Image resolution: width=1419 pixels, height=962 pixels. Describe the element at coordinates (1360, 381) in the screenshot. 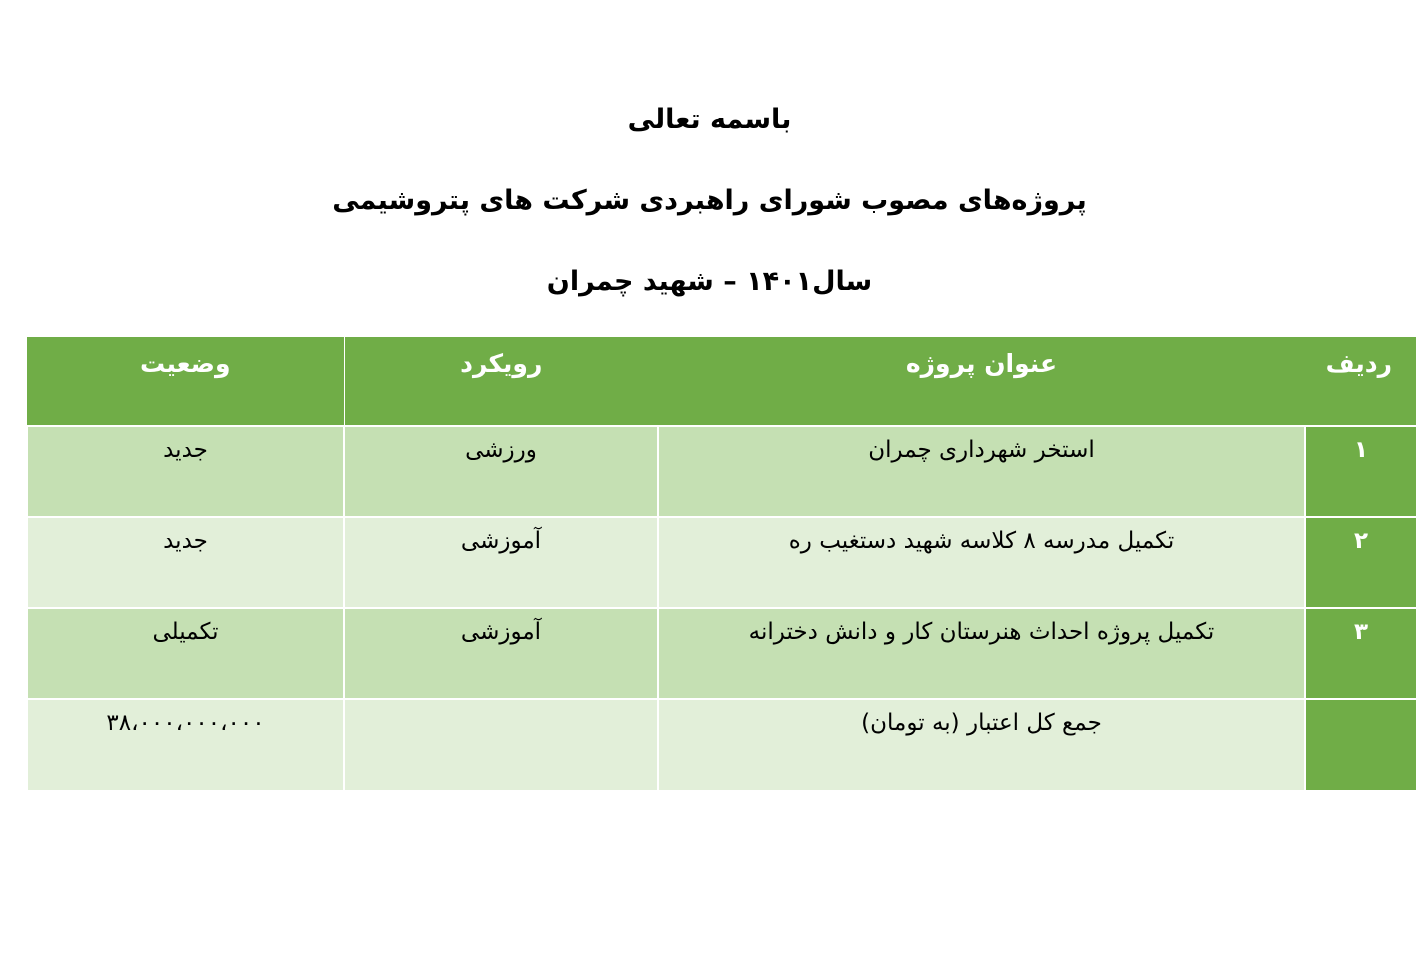

I see `header-row-number: ردیف` at that location.